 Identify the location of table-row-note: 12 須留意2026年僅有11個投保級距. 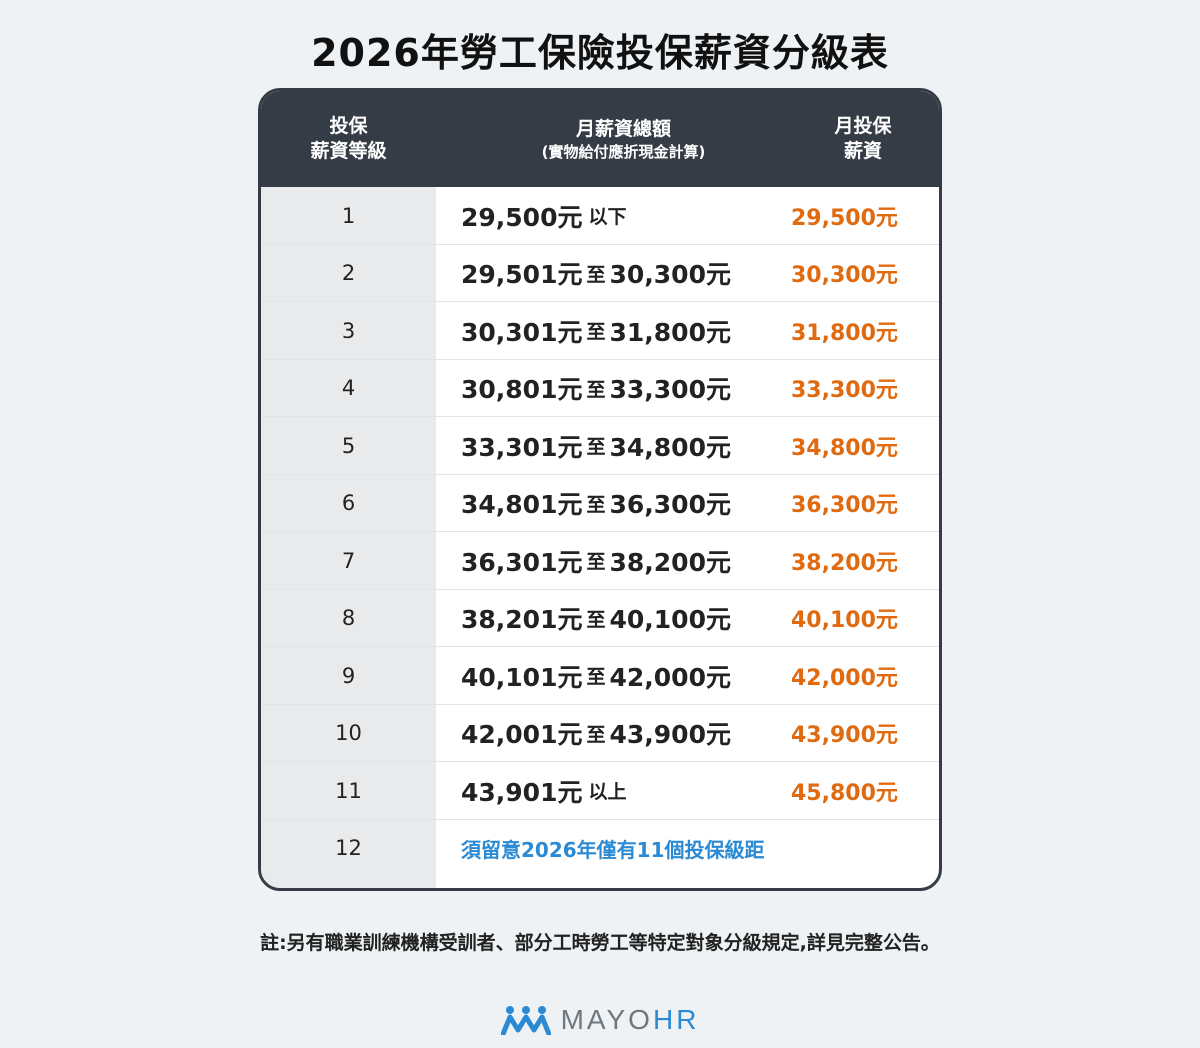
(600, 849).